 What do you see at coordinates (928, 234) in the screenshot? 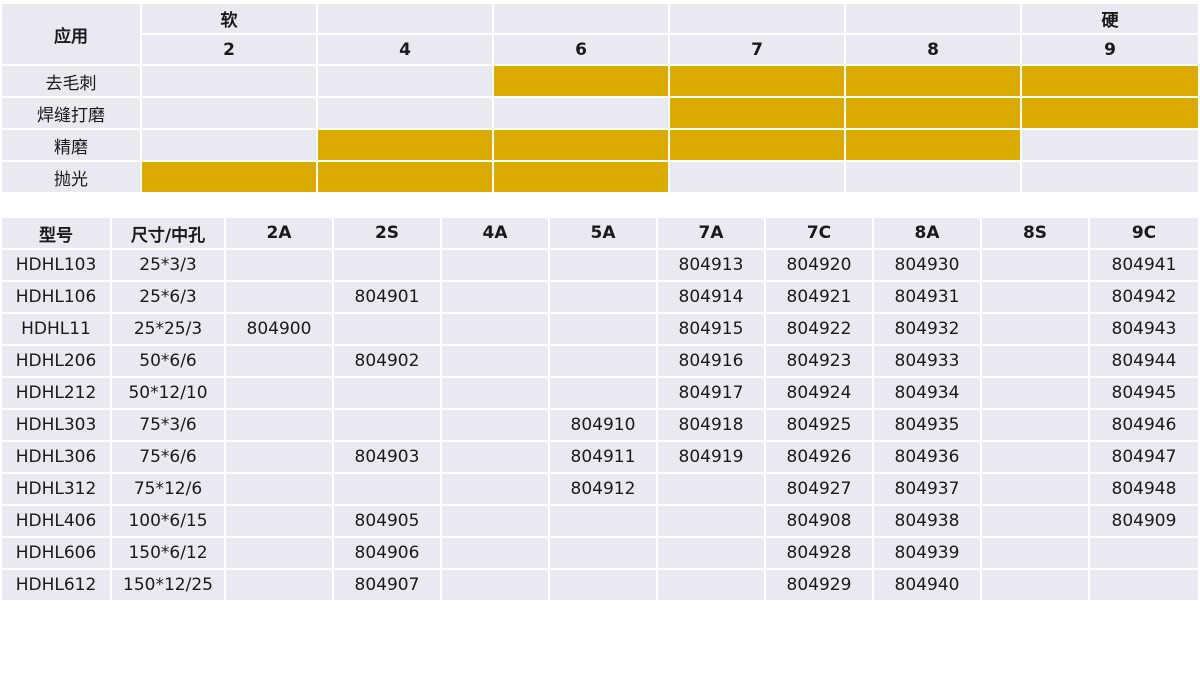
I see `column-header: 8A` at bounding box center [928, 234].